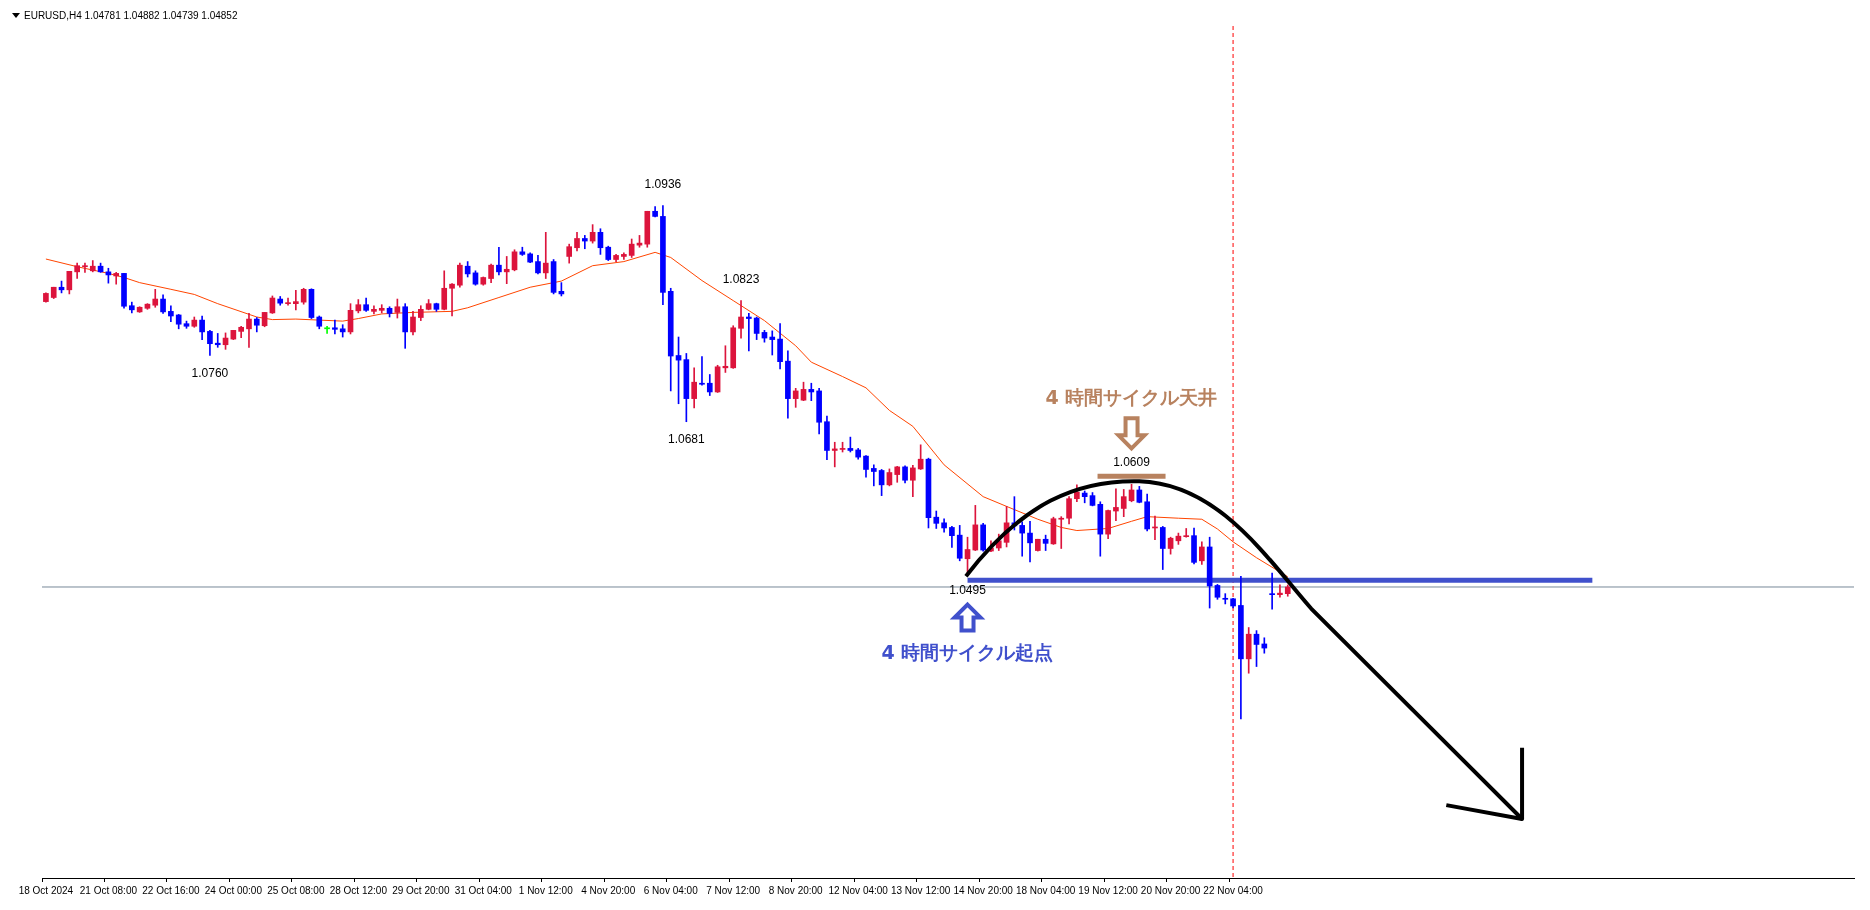 Image resolution: width=1870 pixels, height=910 pixels. What do you see at coordinates (358, 890) in the screenshot?
I see `x-tick-label: 28 Oct 12:00` at bounding box center [358, 890].